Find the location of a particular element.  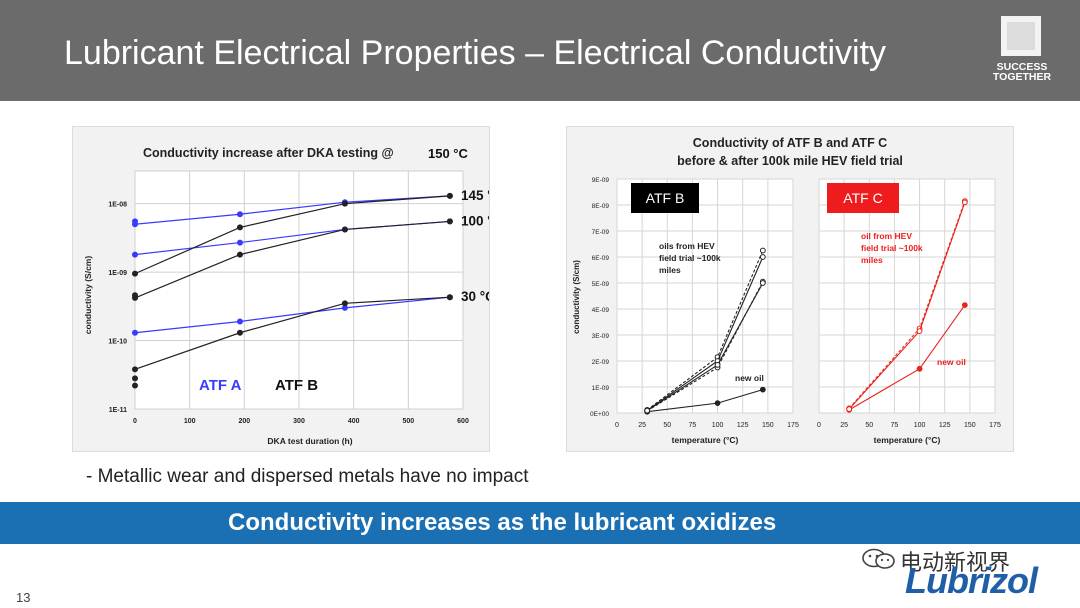

chart2-ytick: 9E-09 is located at coordinates (601, 180).